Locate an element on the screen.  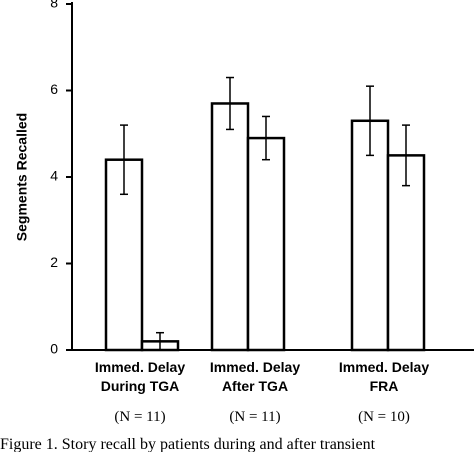
y-tick-label: 4 is located at coordinates (54, 176).